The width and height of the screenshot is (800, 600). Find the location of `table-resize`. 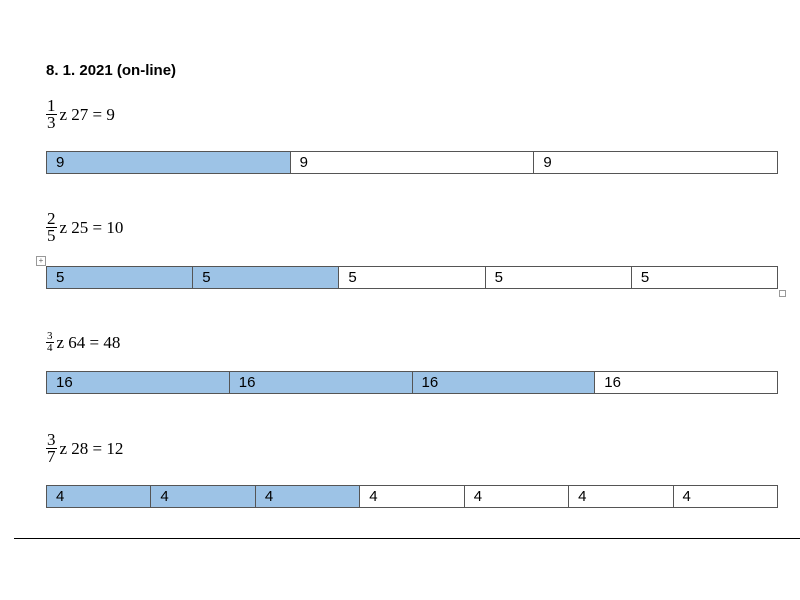

table-resize is located at coordinates (782, 293).